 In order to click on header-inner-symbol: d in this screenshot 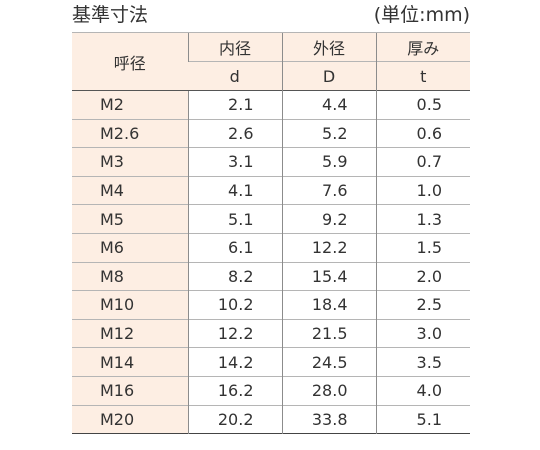, I will do `click(235, 76)`.